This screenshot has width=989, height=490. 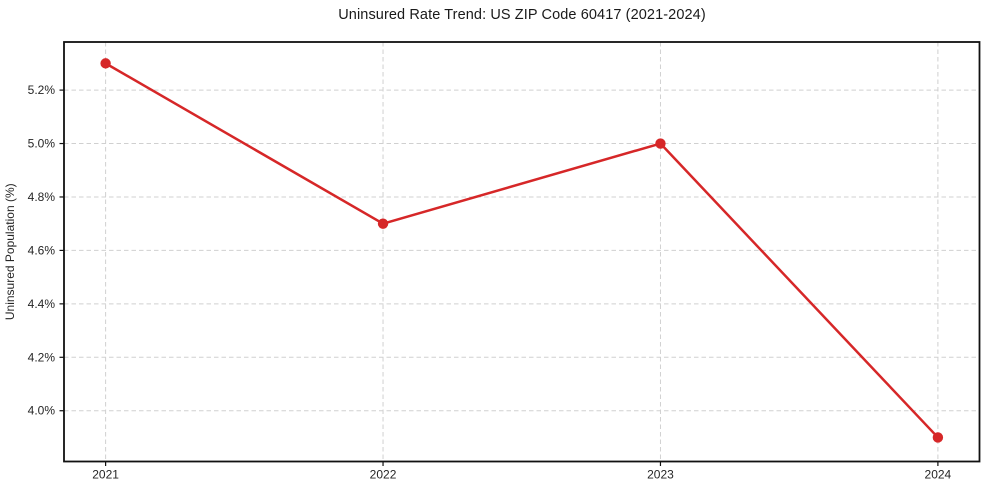 I want to click on y-tick-label: 4.0%, so click(x=42, y=411).